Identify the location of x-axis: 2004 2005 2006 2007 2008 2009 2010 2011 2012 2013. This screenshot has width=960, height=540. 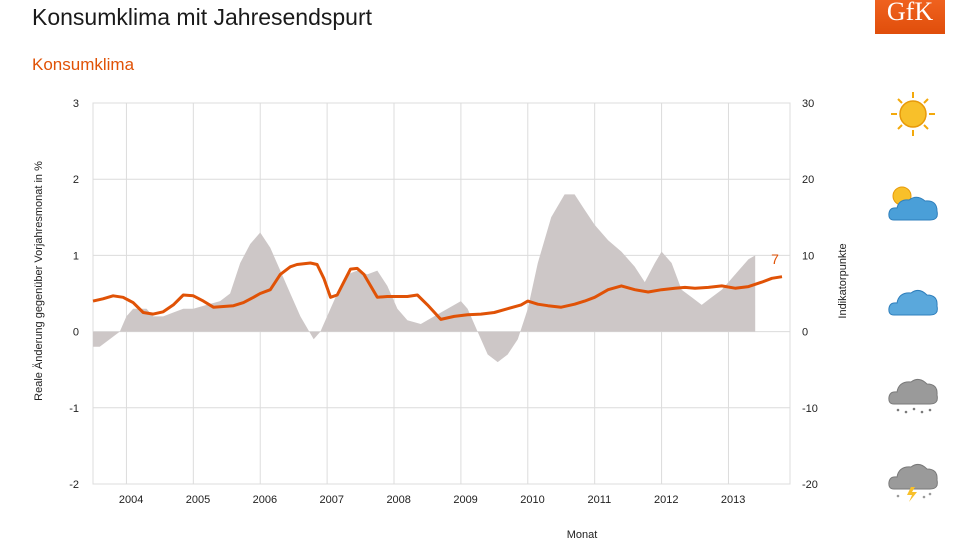
(432, 500).